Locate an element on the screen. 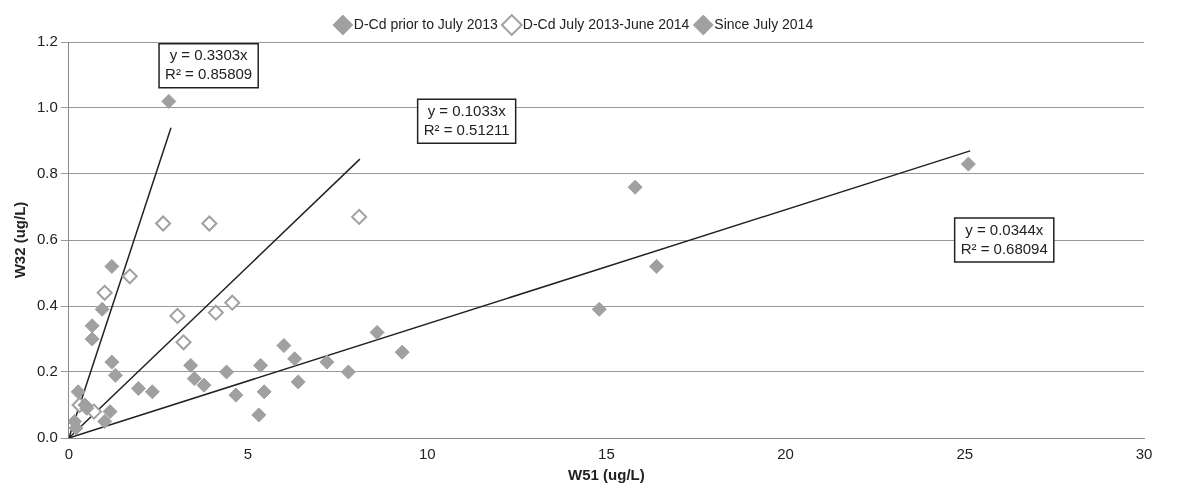 Image resolution: width=1182 pixels, height=493 pixels. x-tick-label: 25 is located at coordinates (965, 454).